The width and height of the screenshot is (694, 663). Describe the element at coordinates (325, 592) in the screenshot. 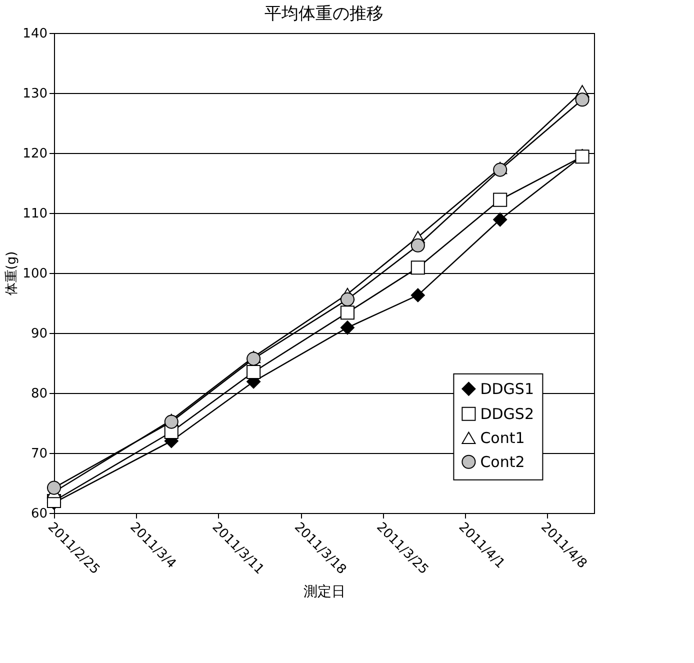

I see `x-axis-title: 測定日` at that location.